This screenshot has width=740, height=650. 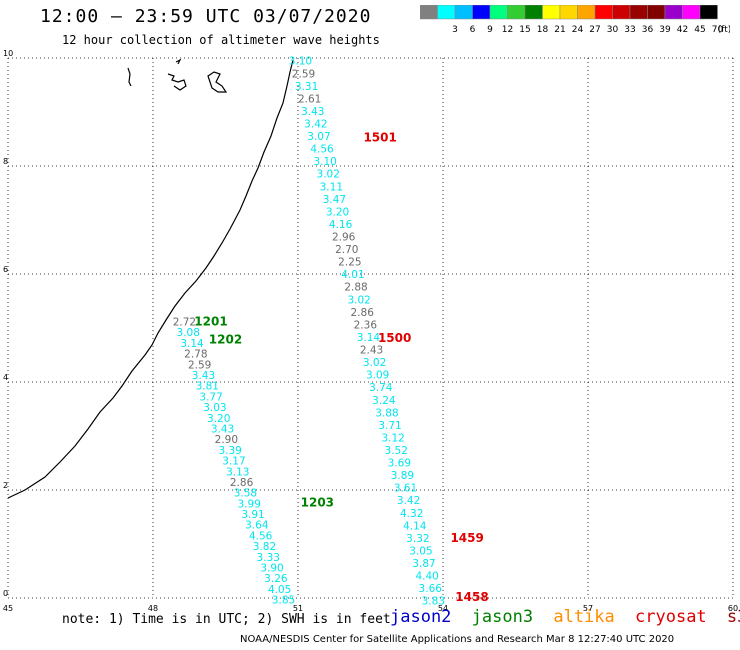 I want to click on wave-height-value: 3.09, so click(x=377, y=376).